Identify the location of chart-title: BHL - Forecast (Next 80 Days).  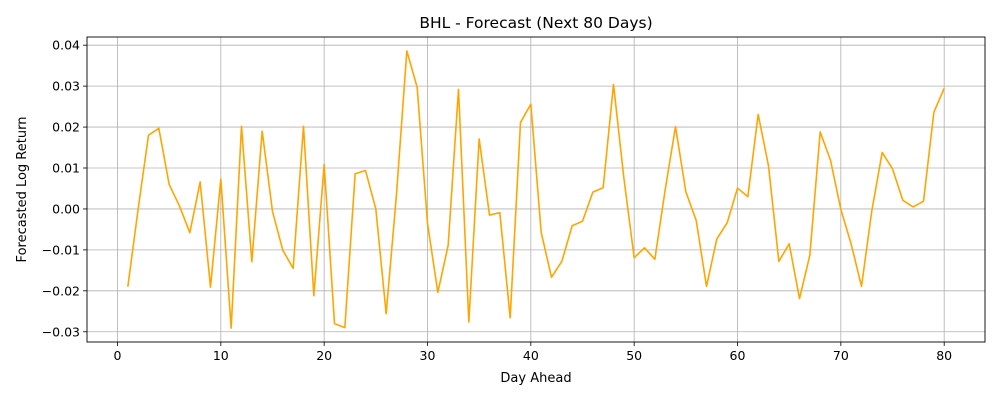
(535, 23).